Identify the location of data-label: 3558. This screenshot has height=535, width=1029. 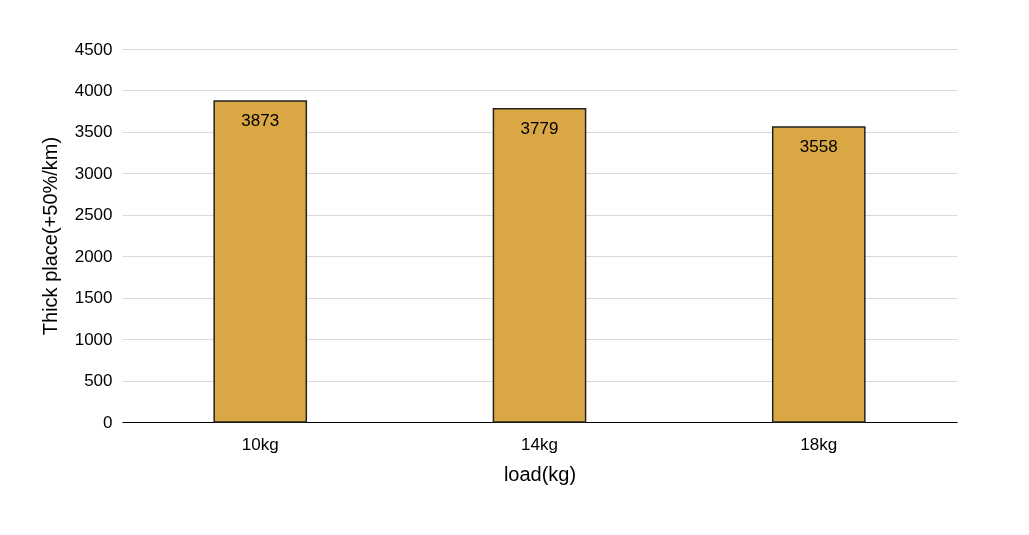
(818, 147).